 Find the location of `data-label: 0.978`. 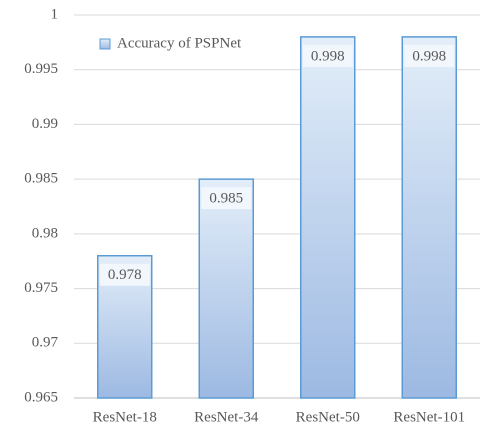

data-label: 0.978 is located at coordinates (125, 275).